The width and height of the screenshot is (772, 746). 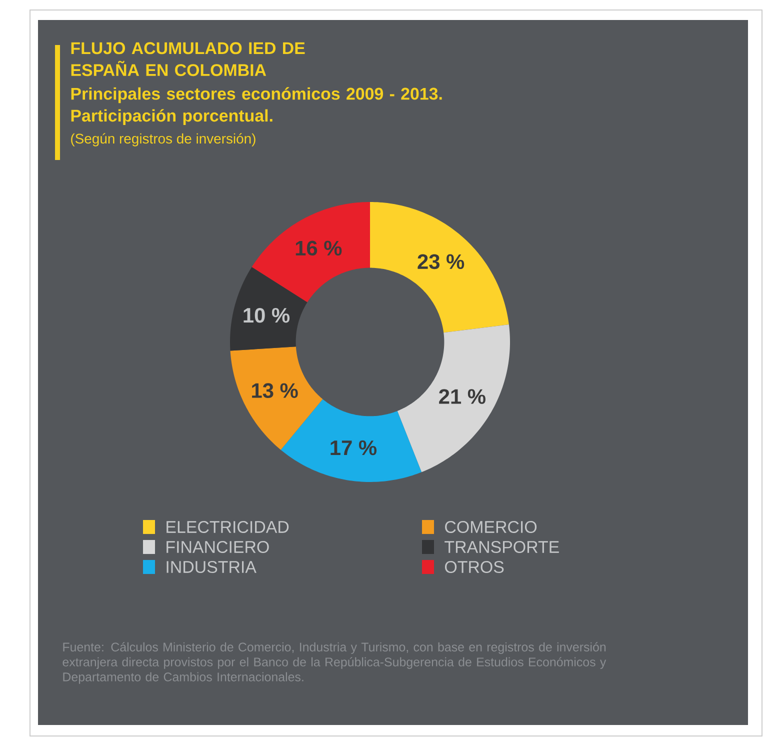 What do you see at coordinates (491, 526) in the screenshot?
I see `legend-label: COMERCIO` at bounding box center [491, 526].